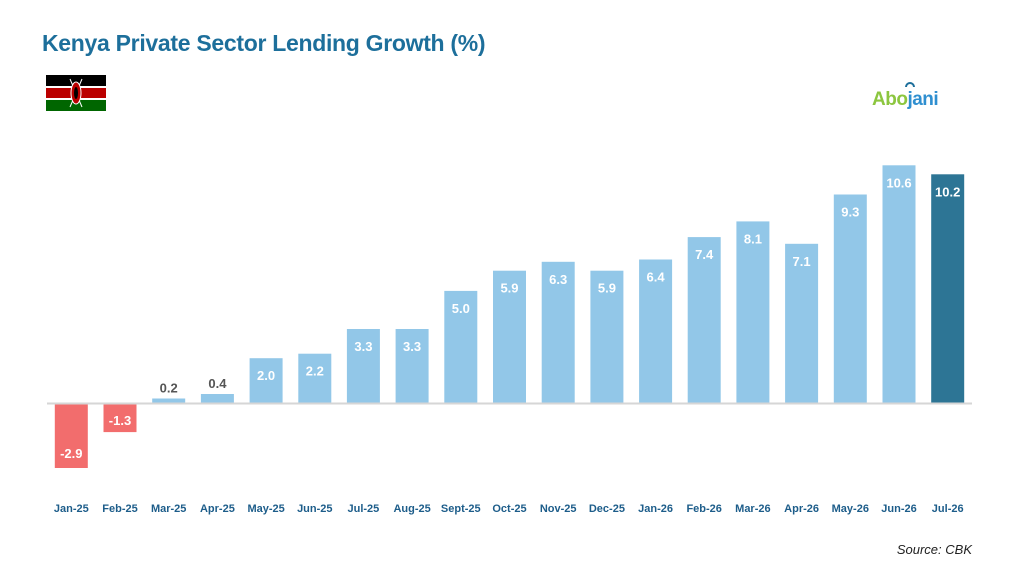  I want to click on data-label: 7.4, so click(704, 254).